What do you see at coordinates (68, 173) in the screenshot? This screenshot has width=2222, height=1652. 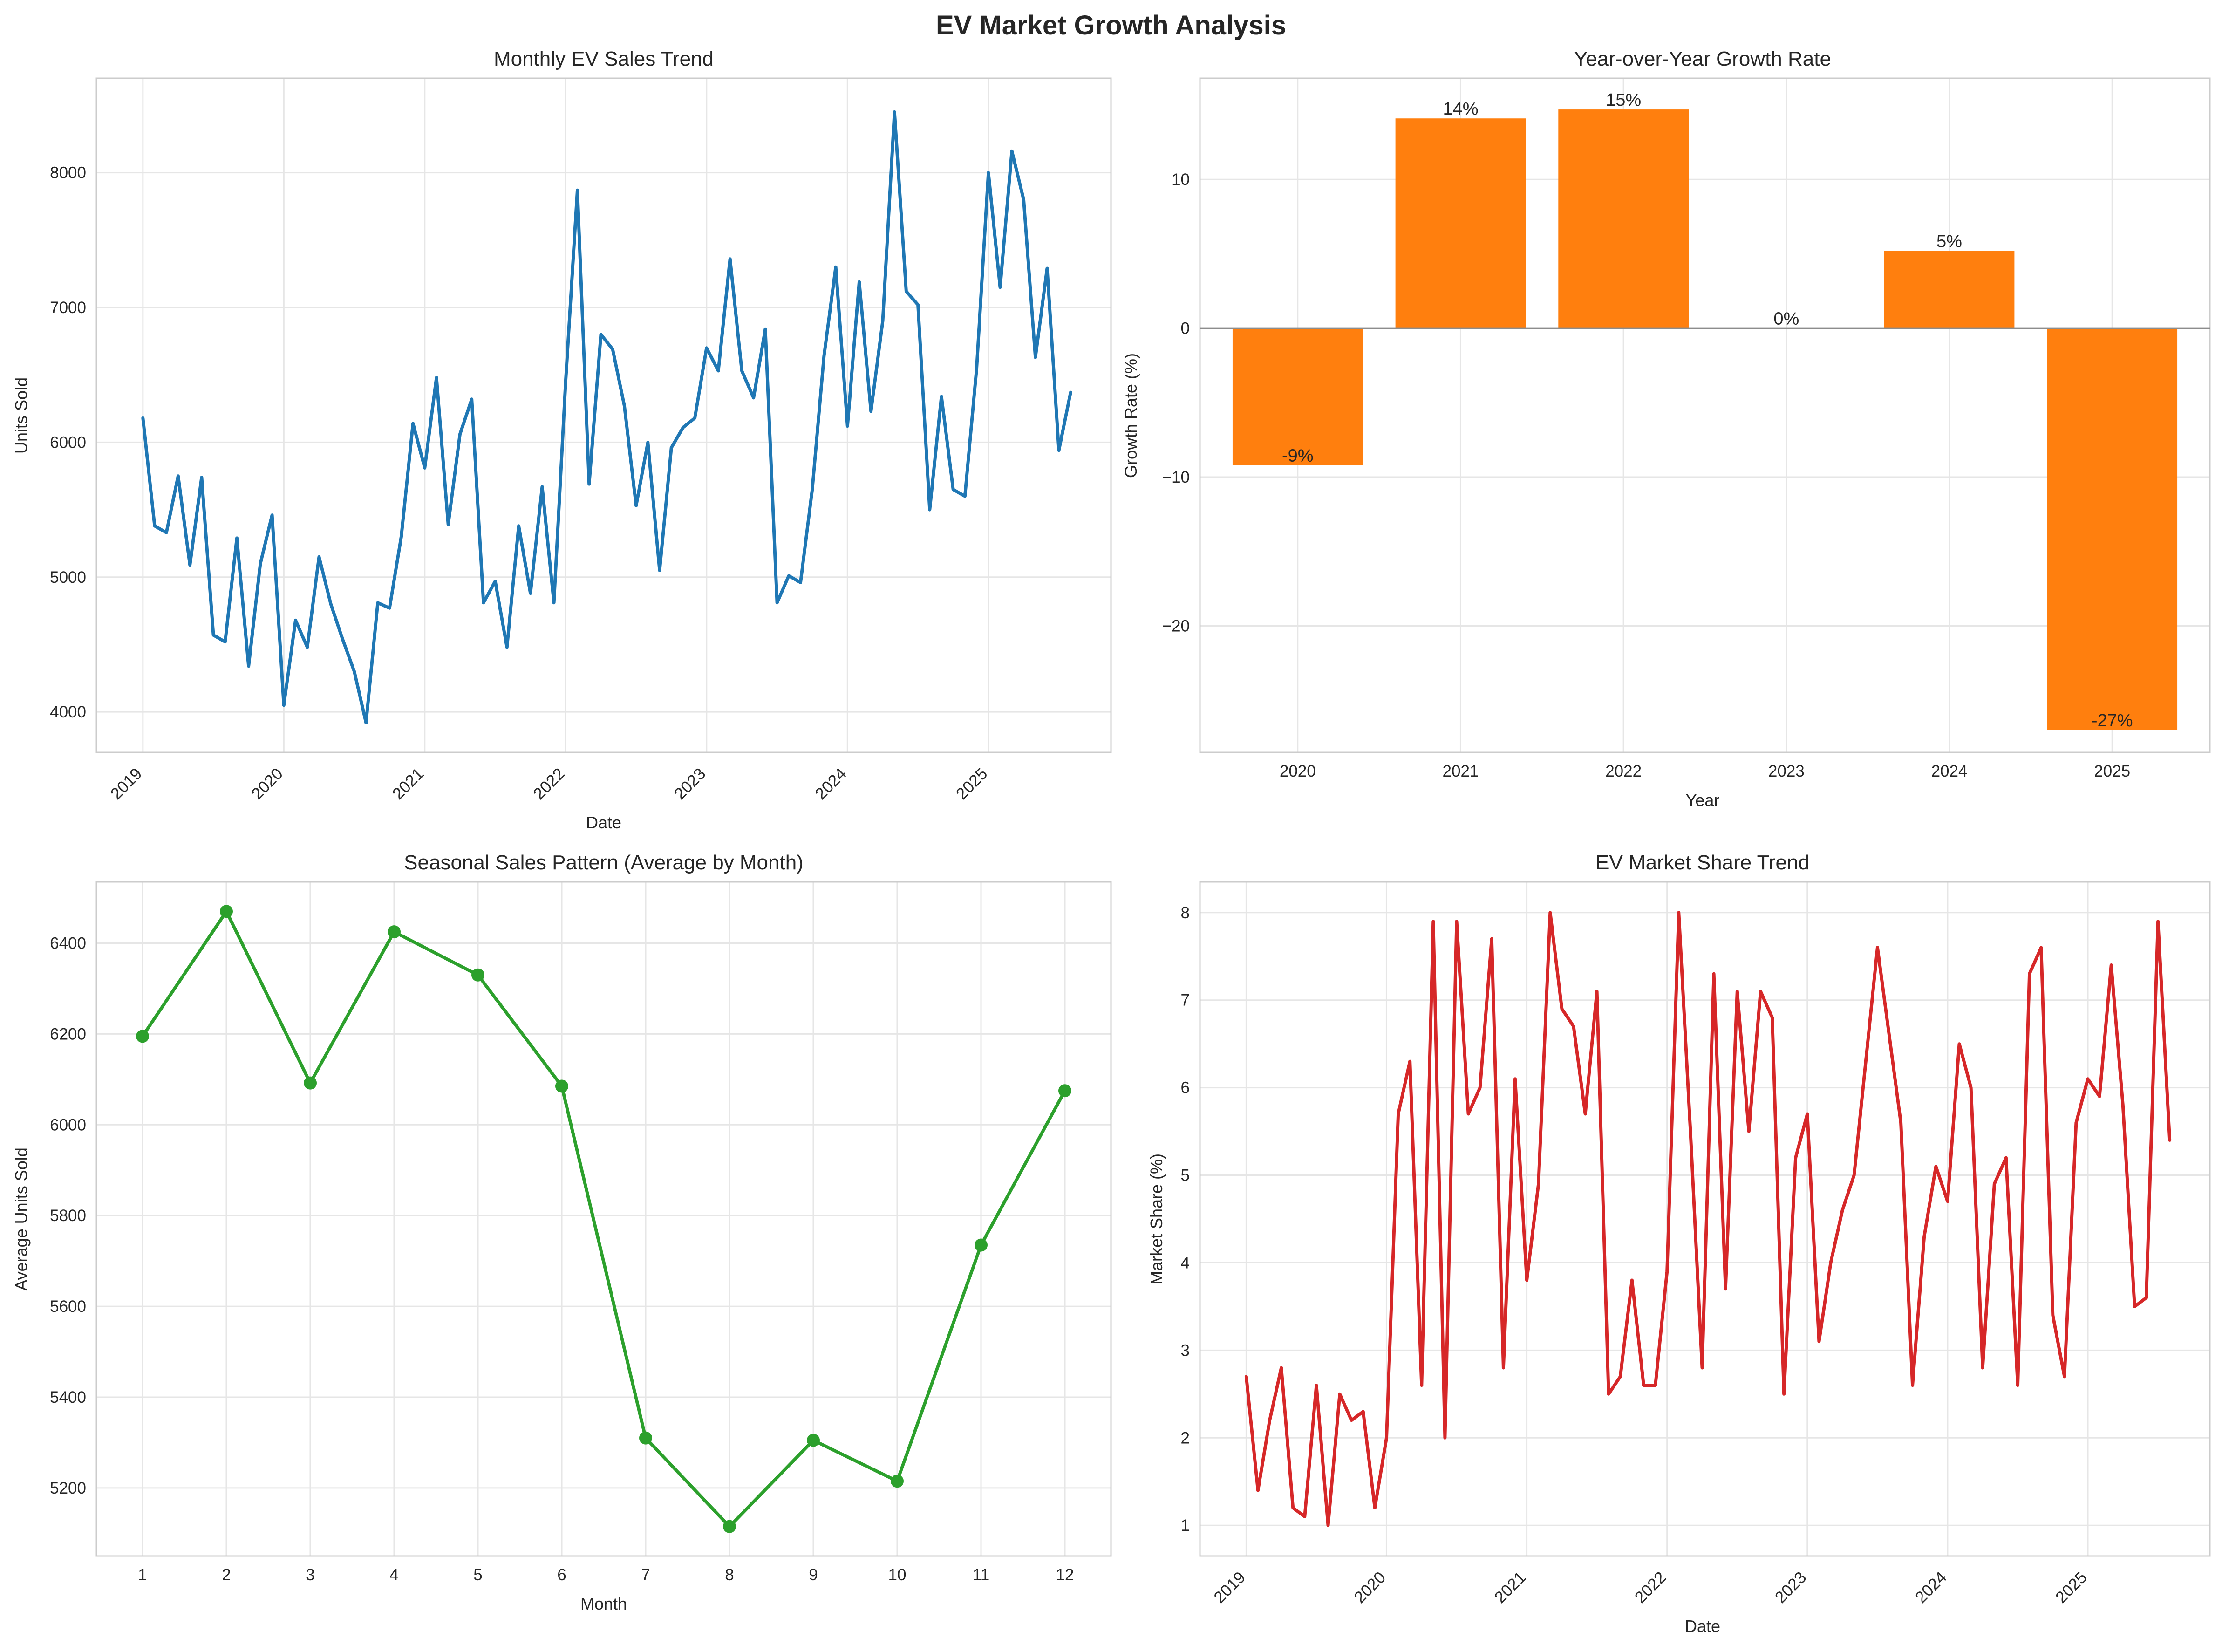 I see `y-tick-label: 8000` at bounding box center [68, 173].